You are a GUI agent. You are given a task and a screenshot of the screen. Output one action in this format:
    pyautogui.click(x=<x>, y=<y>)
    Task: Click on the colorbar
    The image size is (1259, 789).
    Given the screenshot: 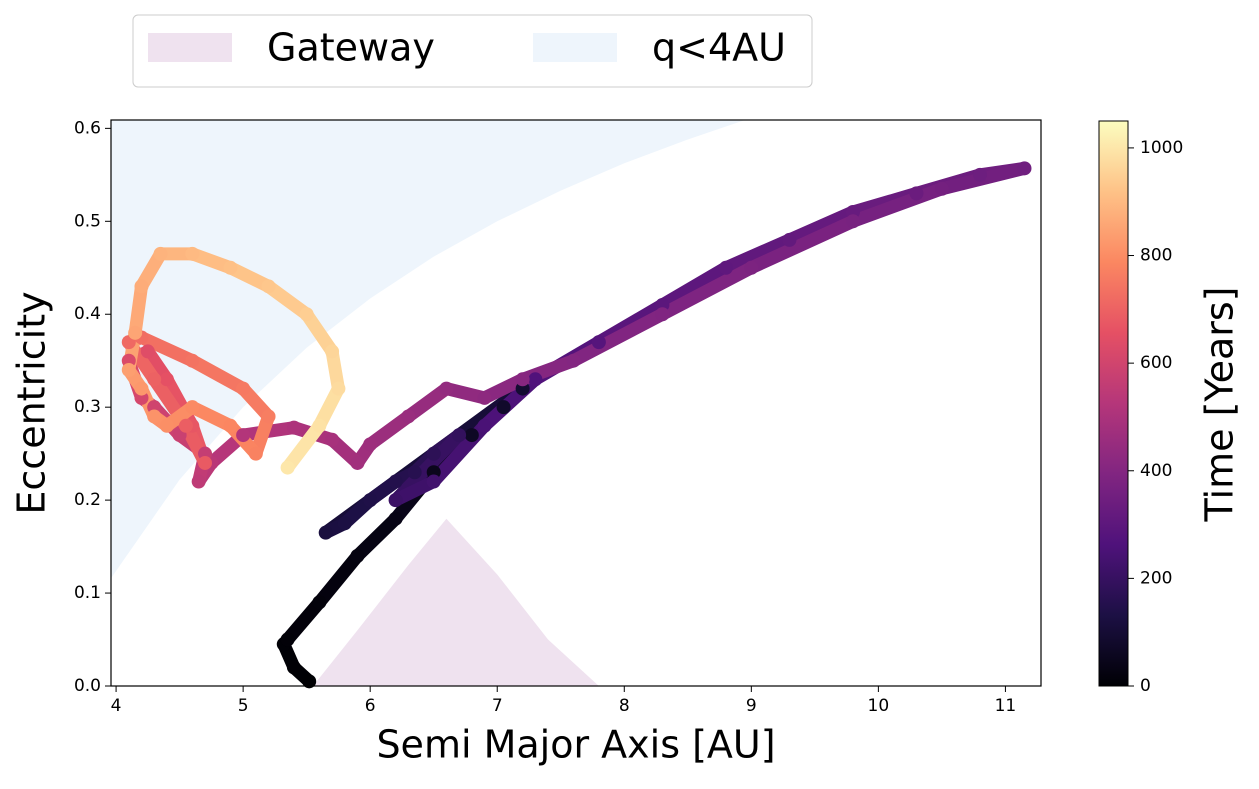 What is the action you would take?
    pyautogui.click(x=1113, y=403)
    